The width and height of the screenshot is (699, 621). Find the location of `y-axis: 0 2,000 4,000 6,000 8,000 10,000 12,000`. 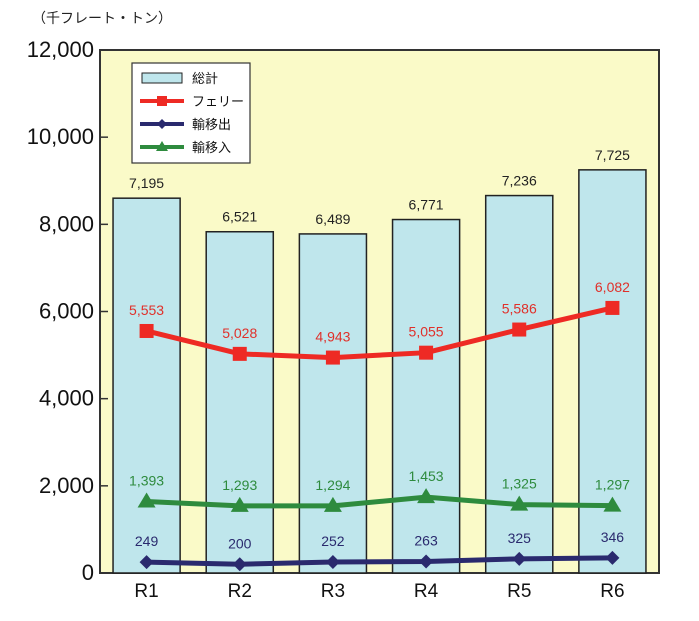

y-axis: 0 2,000 4,000 6,000 8,000 10,000 12,000 is located at coordinates (67, 311).